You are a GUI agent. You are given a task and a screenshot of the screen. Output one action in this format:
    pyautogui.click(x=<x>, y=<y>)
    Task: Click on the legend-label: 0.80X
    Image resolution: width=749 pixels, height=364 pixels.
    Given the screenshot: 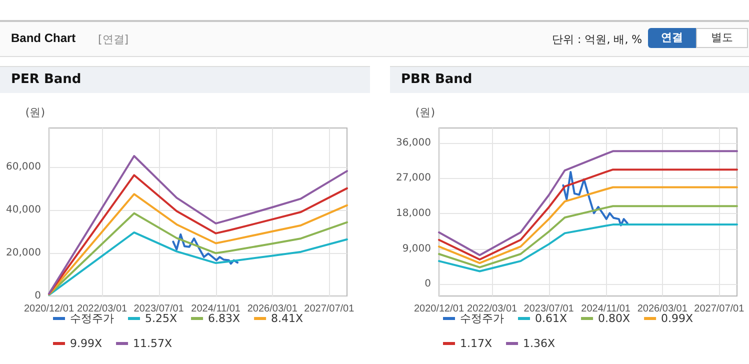 What is the action you would take?
    pyautogui.click(x=614, y=318)
    